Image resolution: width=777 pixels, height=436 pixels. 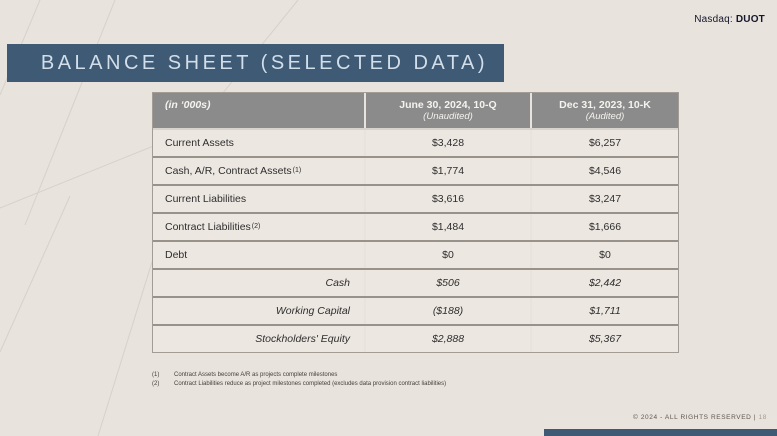 I want to click on table-row-contract-liabilities: Contract Liabilities (2) $1,484 $1,666, so click(x=415, y=226).